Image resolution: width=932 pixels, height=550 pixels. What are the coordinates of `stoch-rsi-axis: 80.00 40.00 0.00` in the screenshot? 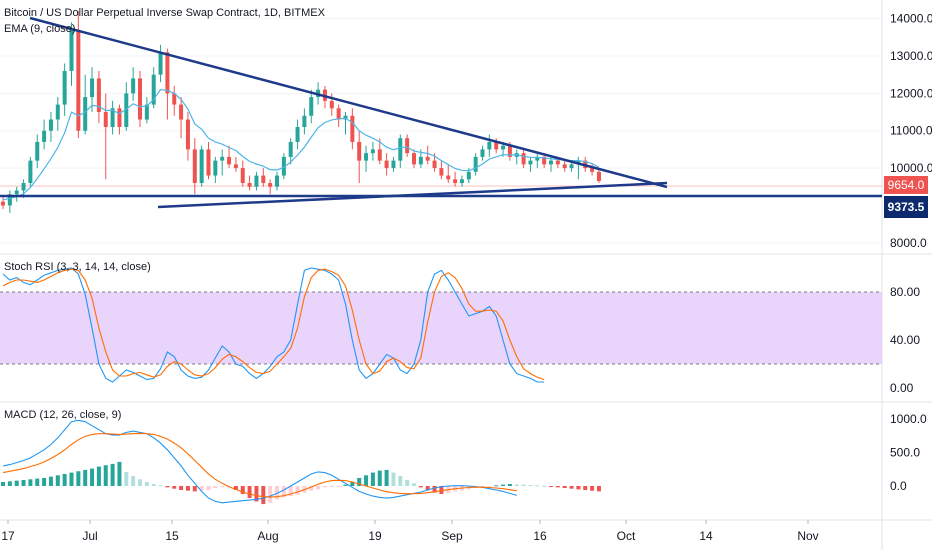 It's located at (905, 340).